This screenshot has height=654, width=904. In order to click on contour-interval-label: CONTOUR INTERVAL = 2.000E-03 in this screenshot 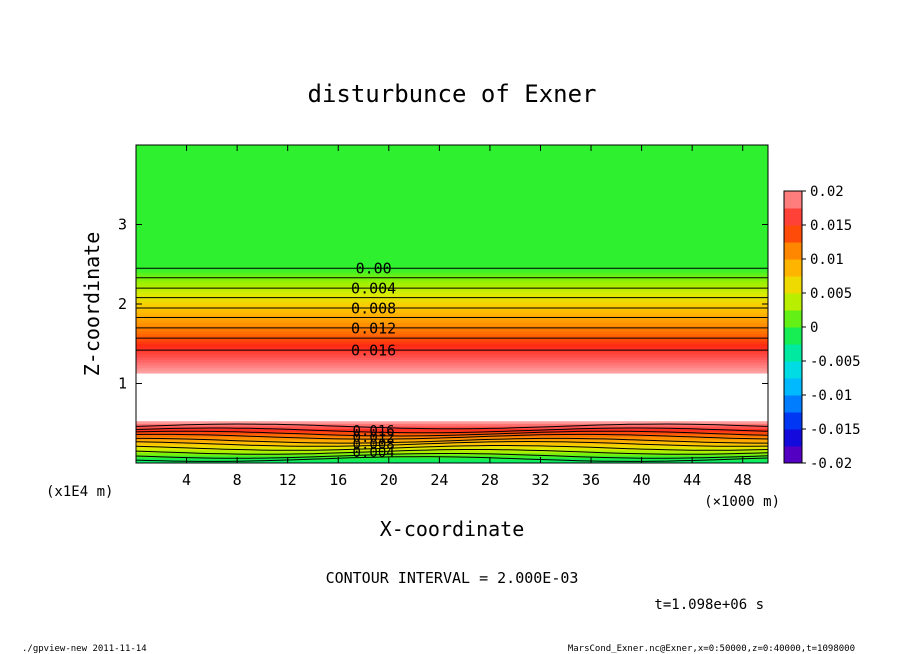, I will do `click(452, 578)`.